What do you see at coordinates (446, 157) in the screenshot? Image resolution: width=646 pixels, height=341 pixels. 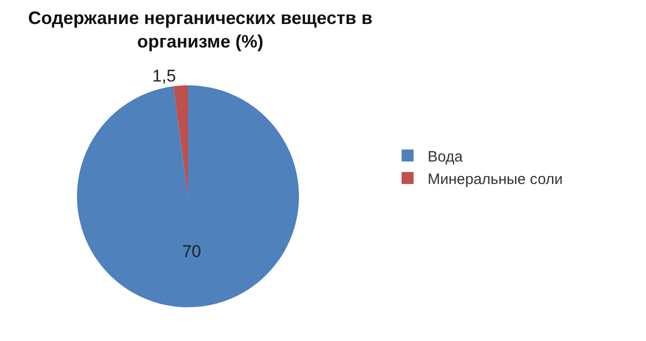 I see `legend-label: Вода` at bounding box center [446, 157].